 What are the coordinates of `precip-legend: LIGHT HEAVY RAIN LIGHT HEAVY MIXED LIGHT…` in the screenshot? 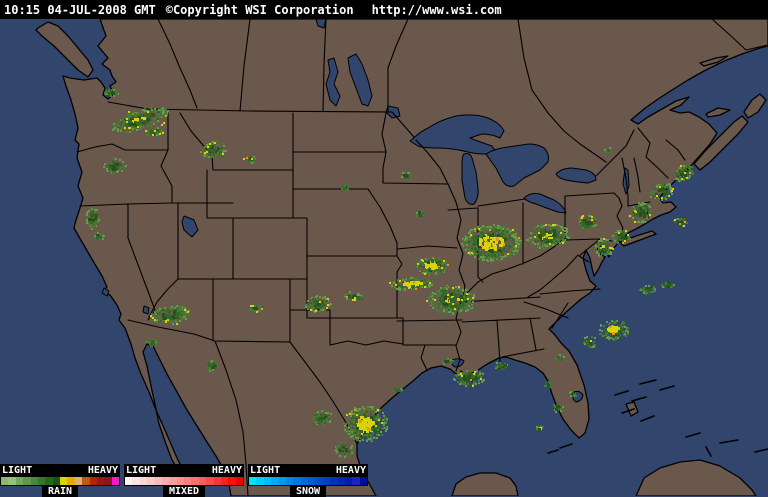 It's located at (184, 480).